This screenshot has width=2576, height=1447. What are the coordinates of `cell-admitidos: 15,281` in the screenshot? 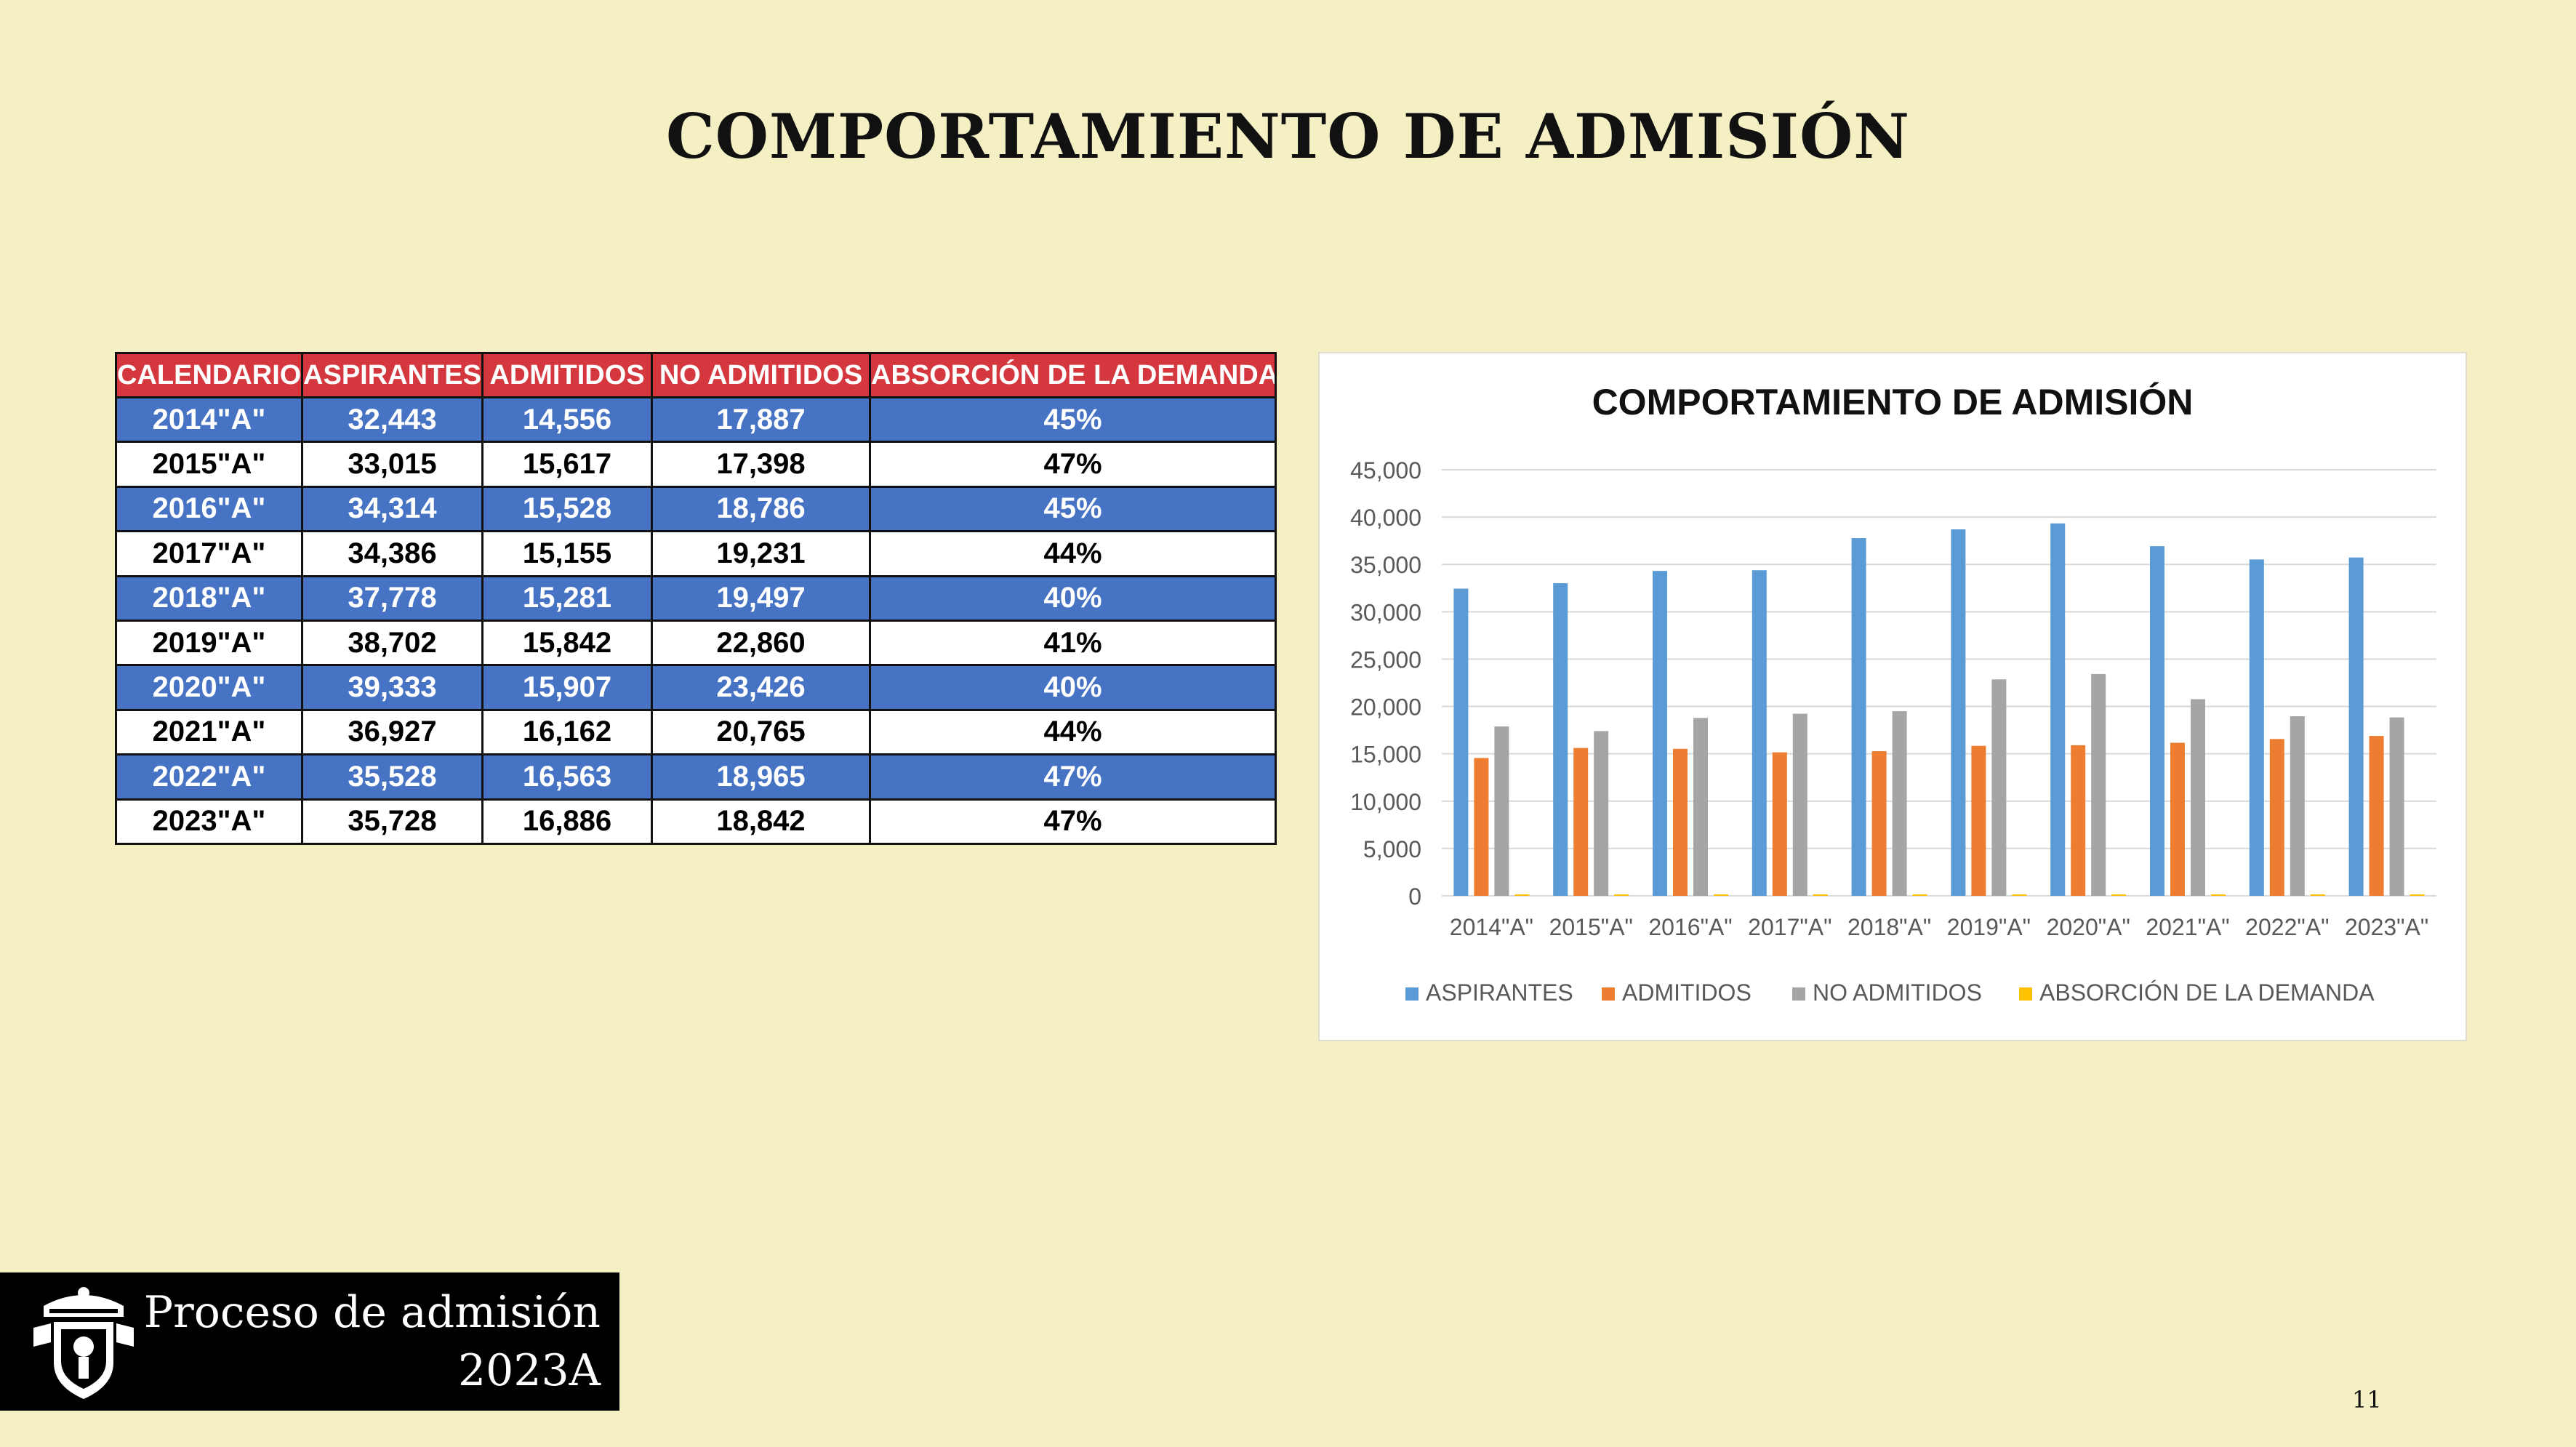 It's located at (567, 598).